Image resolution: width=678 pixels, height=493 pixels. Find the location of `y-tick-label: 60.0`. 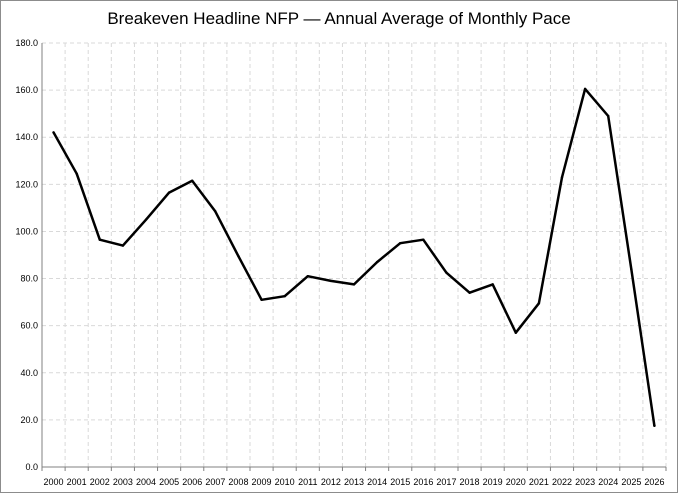

y-tick-label: 60.0 is located at coordinates (29, 326).